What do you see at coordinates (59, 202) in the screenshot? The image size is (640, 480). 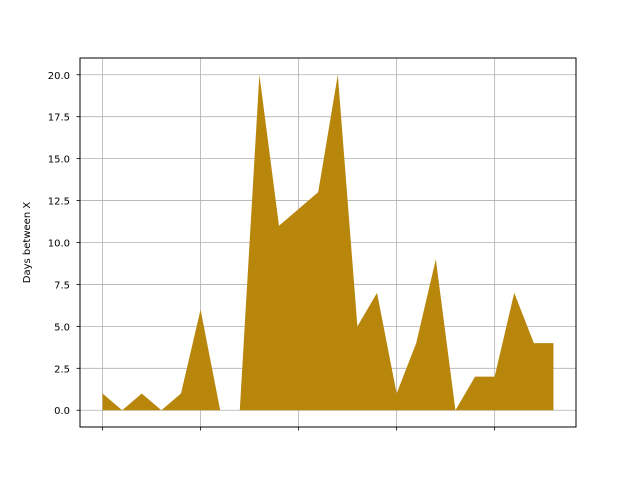 I see `y-tick-label: 12.5` at bounding box center [59, 202].